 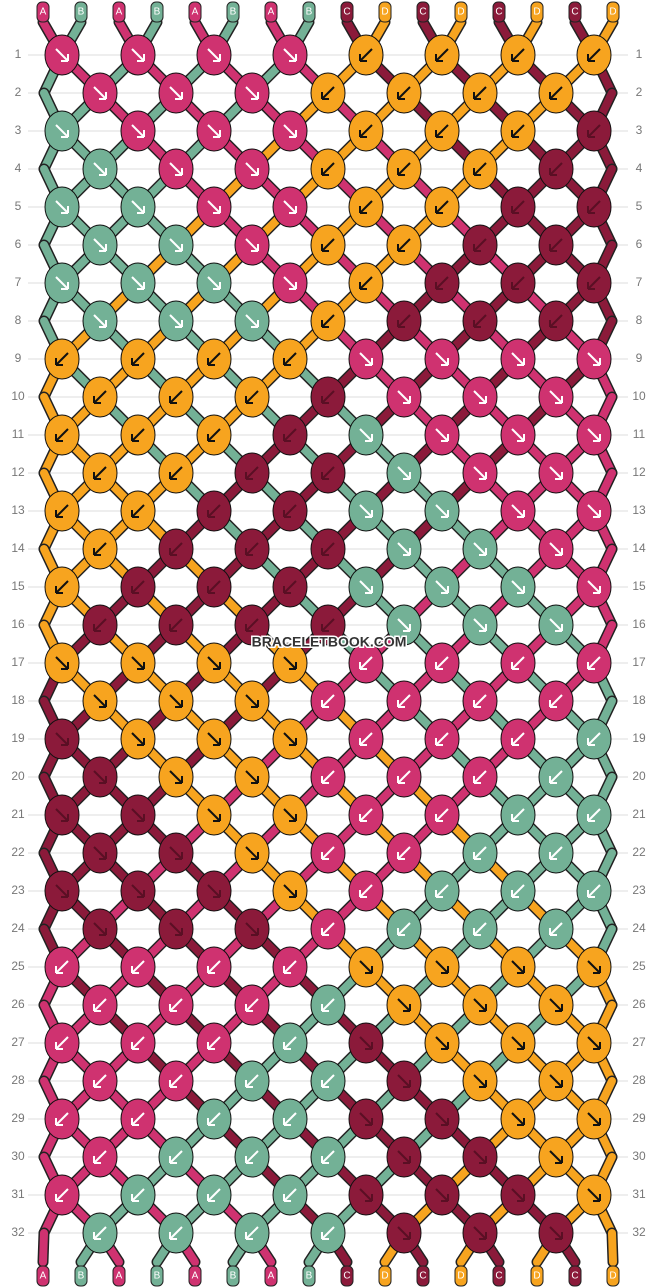 I want to click on string-label: B, so click(x=309, y=1276).